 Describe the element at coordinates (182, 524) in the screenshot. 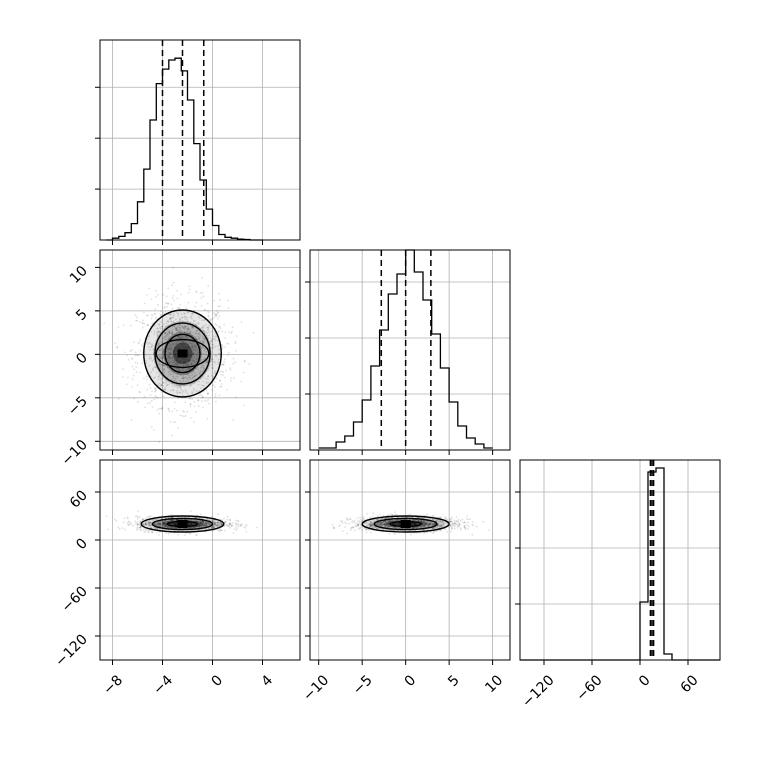

I see `contour-line` at that location.